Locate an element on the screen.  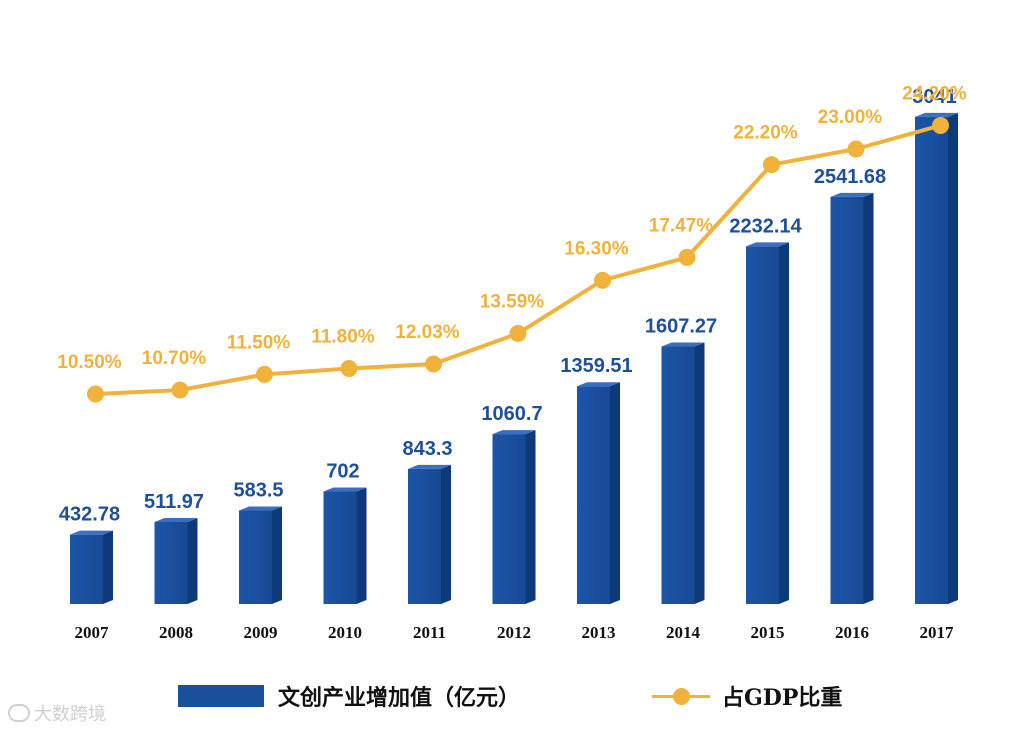
line-value-label: 12.03% is located at coordinates (427, 332).